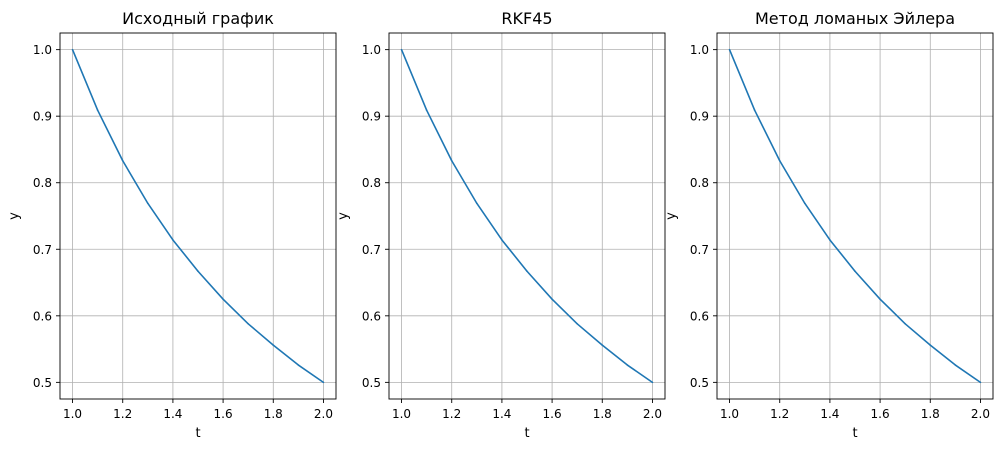  What do you see at coordinates (198, 18) in the screenshot?
I see `chart-title: Исходный график` at bounding box center [198, 18].